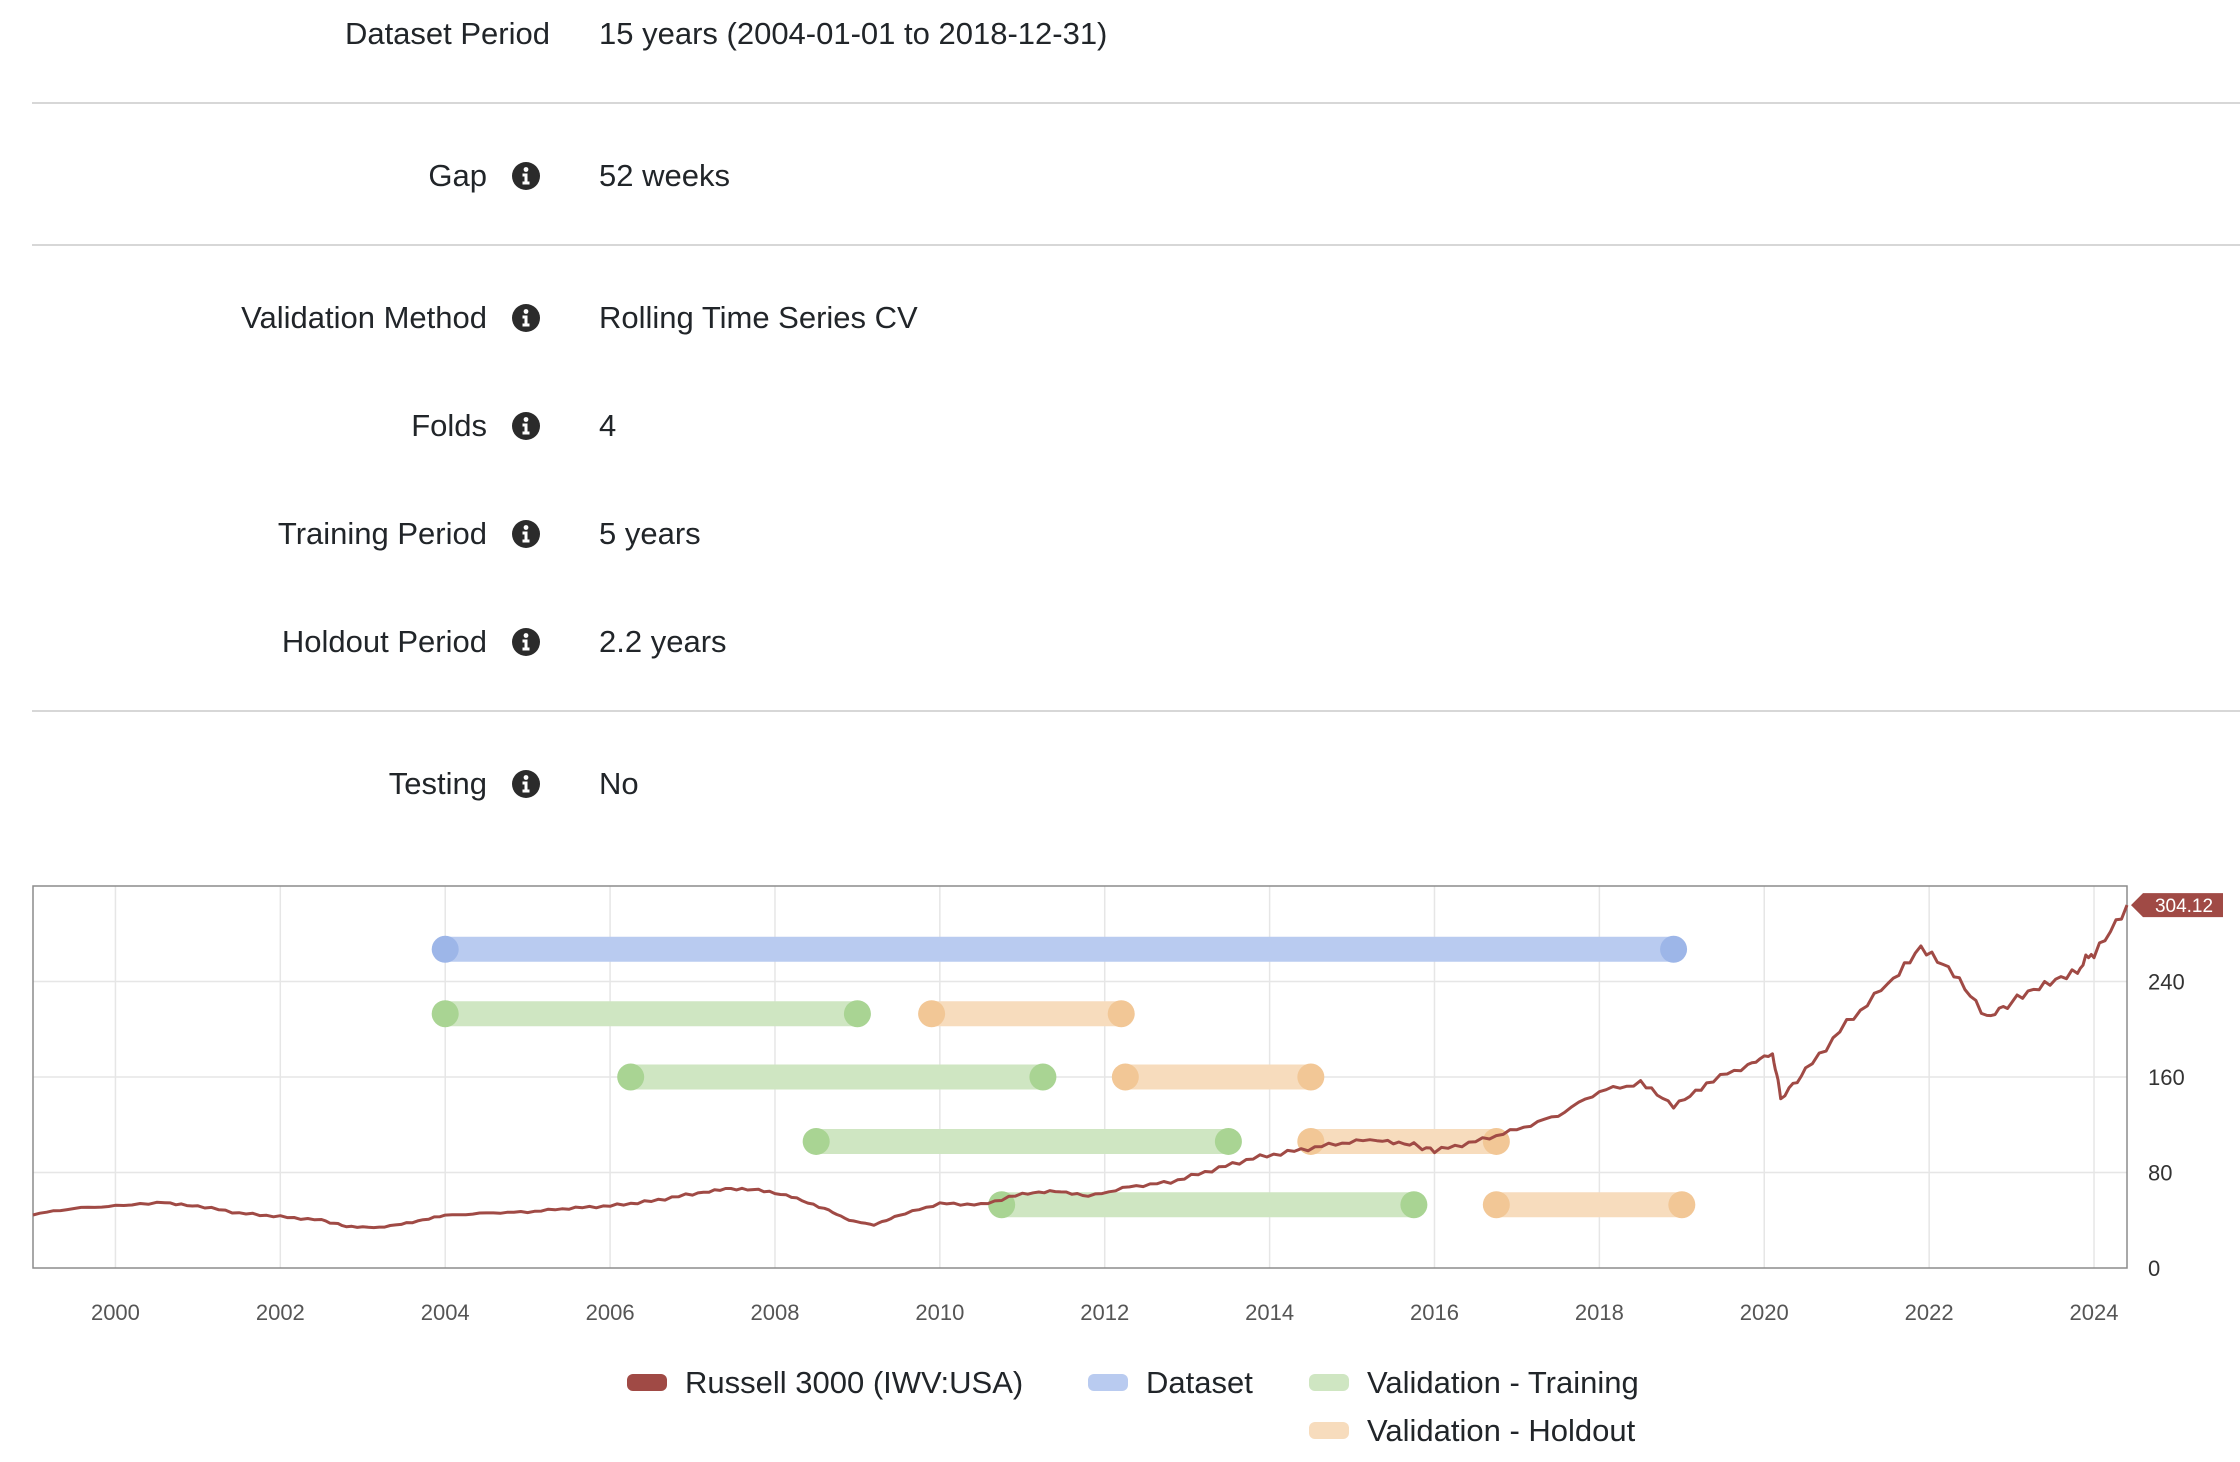 The height and width of the screenshot is (1462, 2240). I want to click on validation-method-value: Rolling Time Series CV, so click(758, 317).